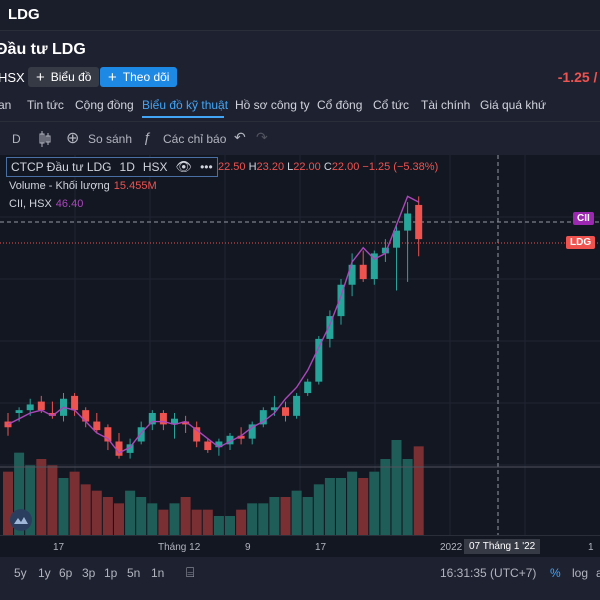  Describe the element at coordinates (6, 105) in the screenshot. I see `tab-overview: an` at that location.